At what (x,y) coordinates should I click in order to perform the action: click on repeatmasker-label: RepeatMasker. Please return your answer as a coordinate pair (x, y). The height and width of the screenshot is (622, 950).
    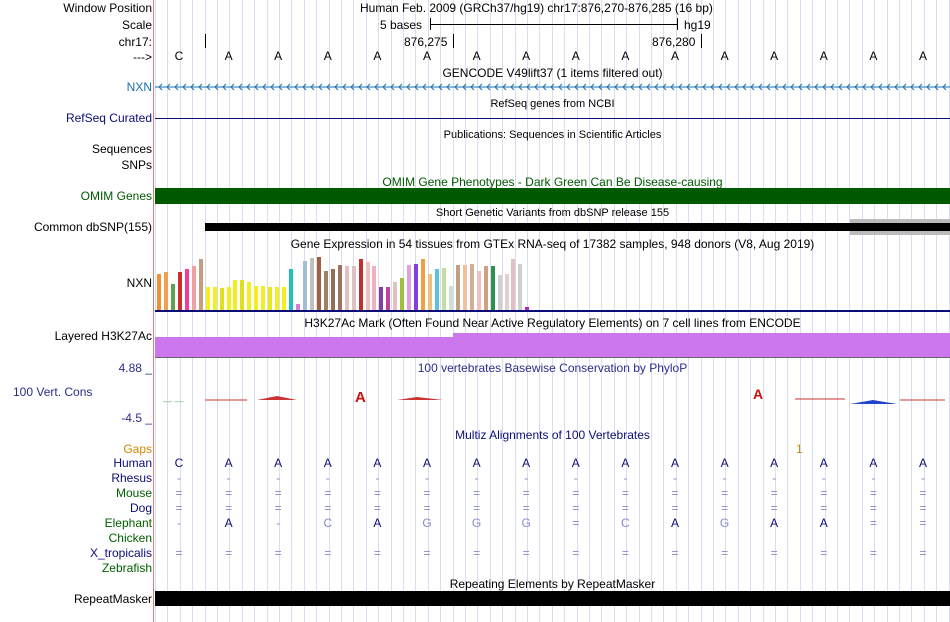
    Looking at the image, I should click on (112, 599).